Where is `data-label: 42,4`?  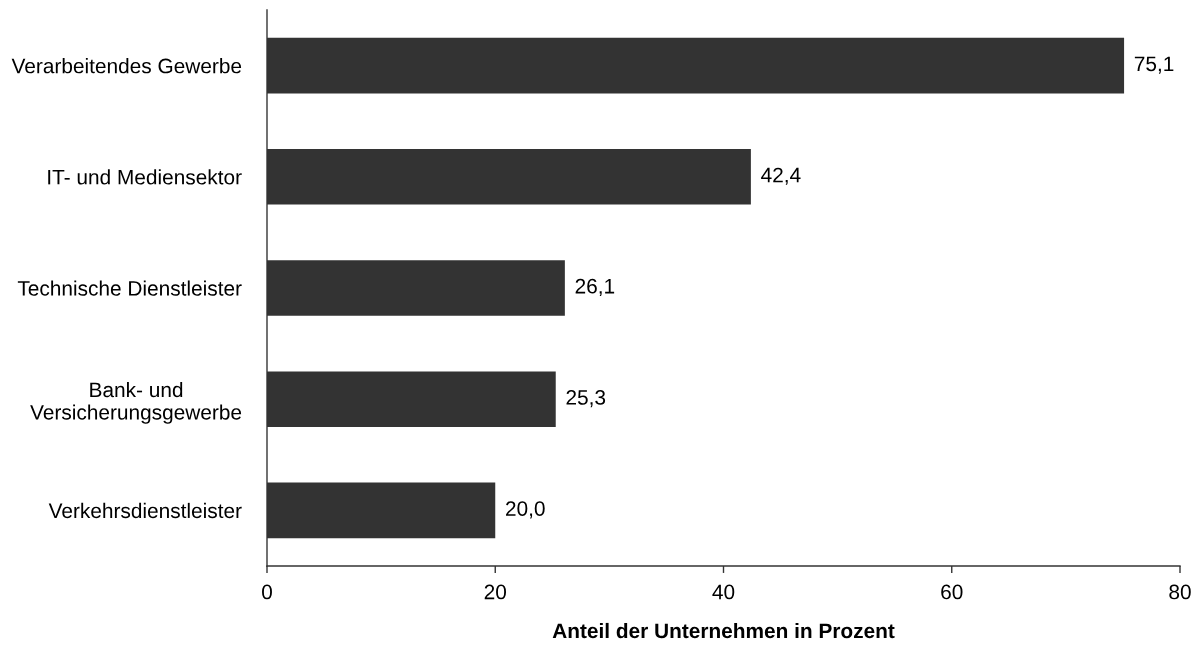
data-label: 42,4 is located at coordinates (781, 176).